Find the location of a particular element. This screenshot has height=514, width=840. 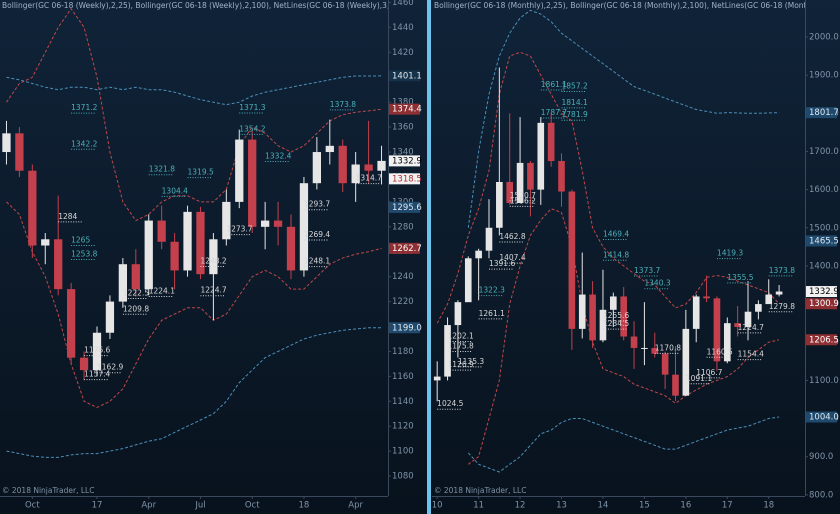

y-tick-label: 1440 is located at coordinates (403, 28).